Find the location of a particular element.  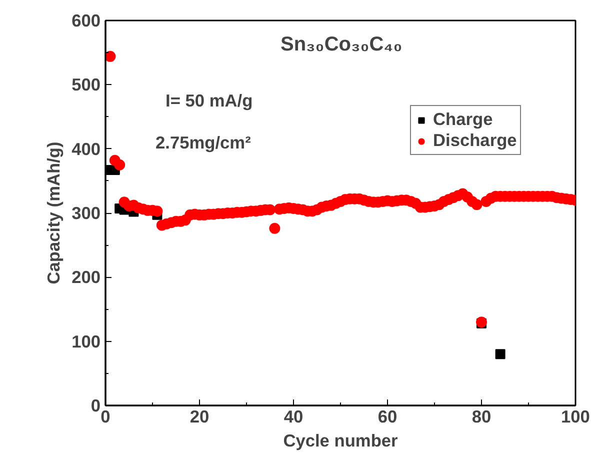

point is located at coordinates (500, 354).